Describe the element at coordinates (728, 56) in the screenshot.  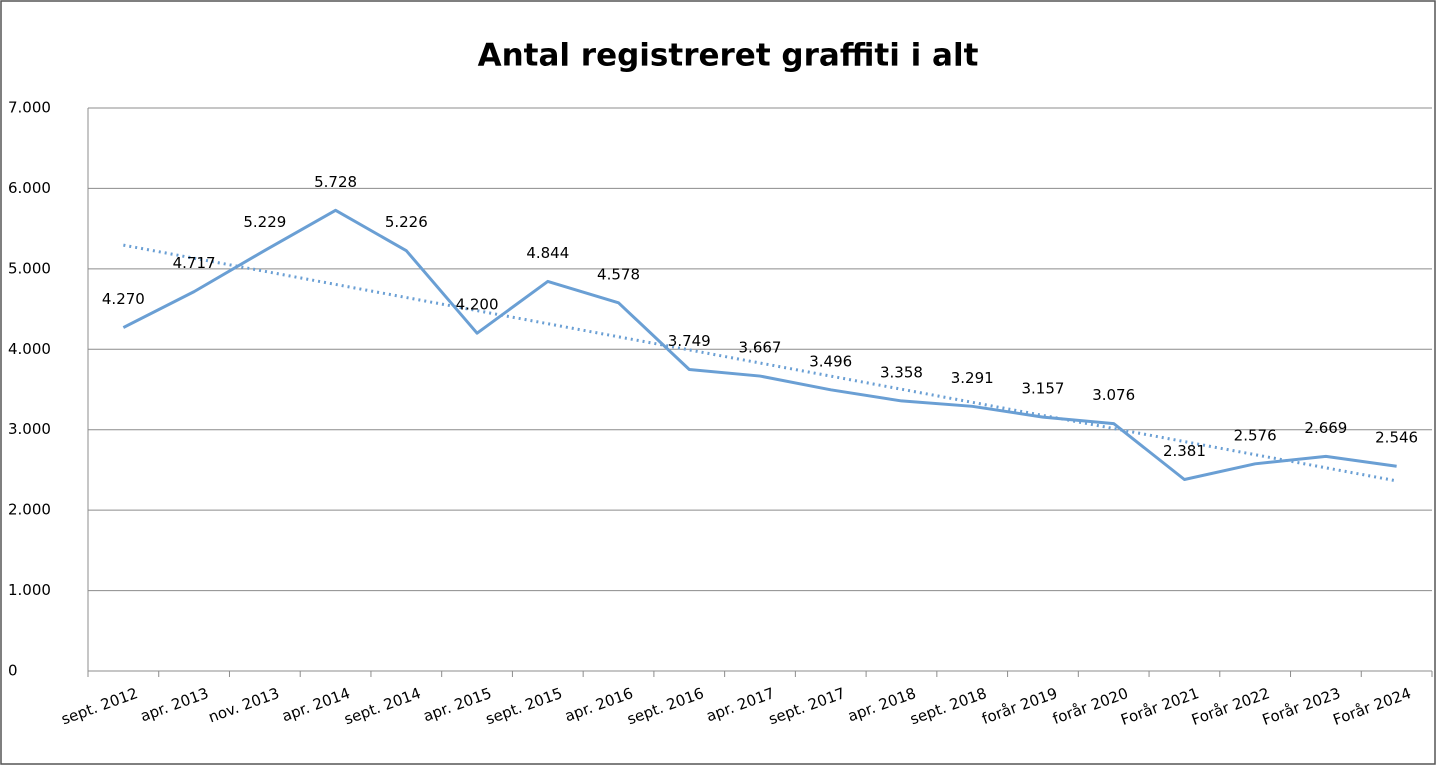
I see `chart-title: Antal registreret graffiti i alt` at that location.